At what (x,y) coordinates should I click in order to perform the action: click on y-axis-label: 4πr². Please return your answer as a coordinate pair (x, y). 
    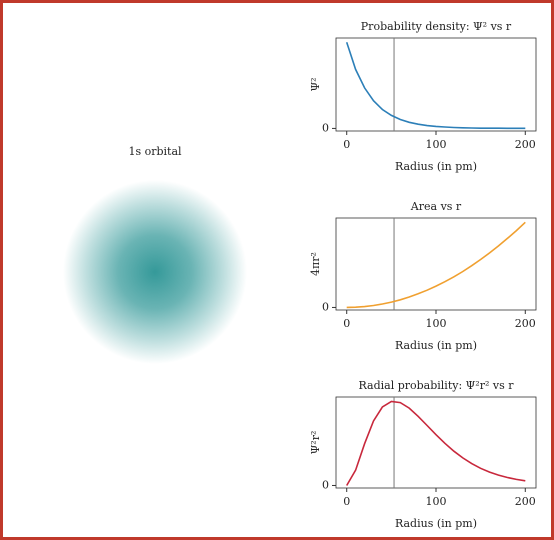
    Looking at the image, I should click on (315, 264).